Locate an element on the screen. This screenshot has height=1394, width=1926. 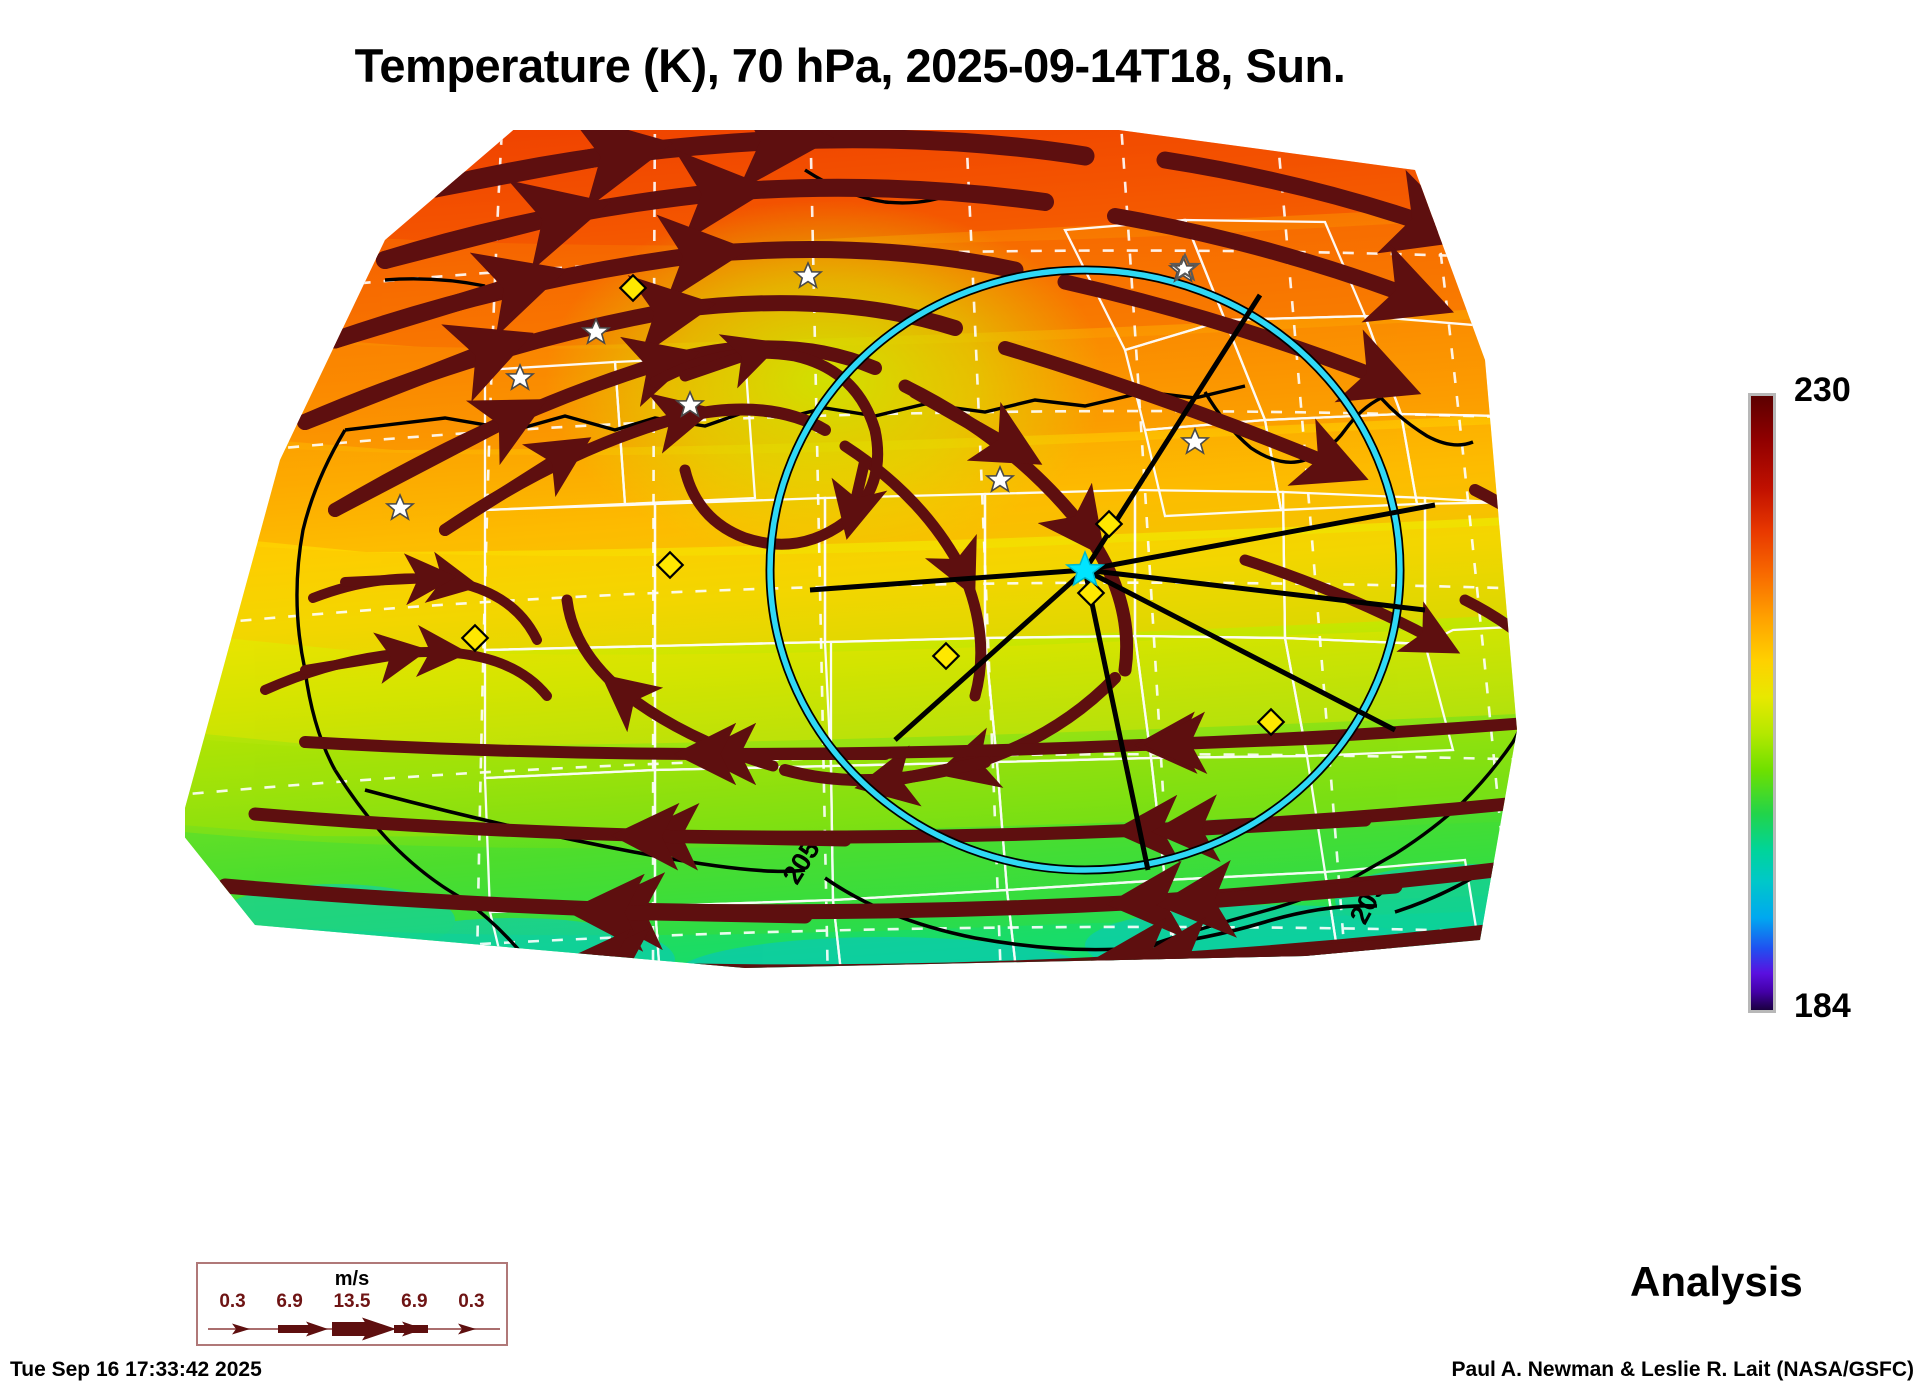
colorbar-gradient is located at coordinates (1762, 703).